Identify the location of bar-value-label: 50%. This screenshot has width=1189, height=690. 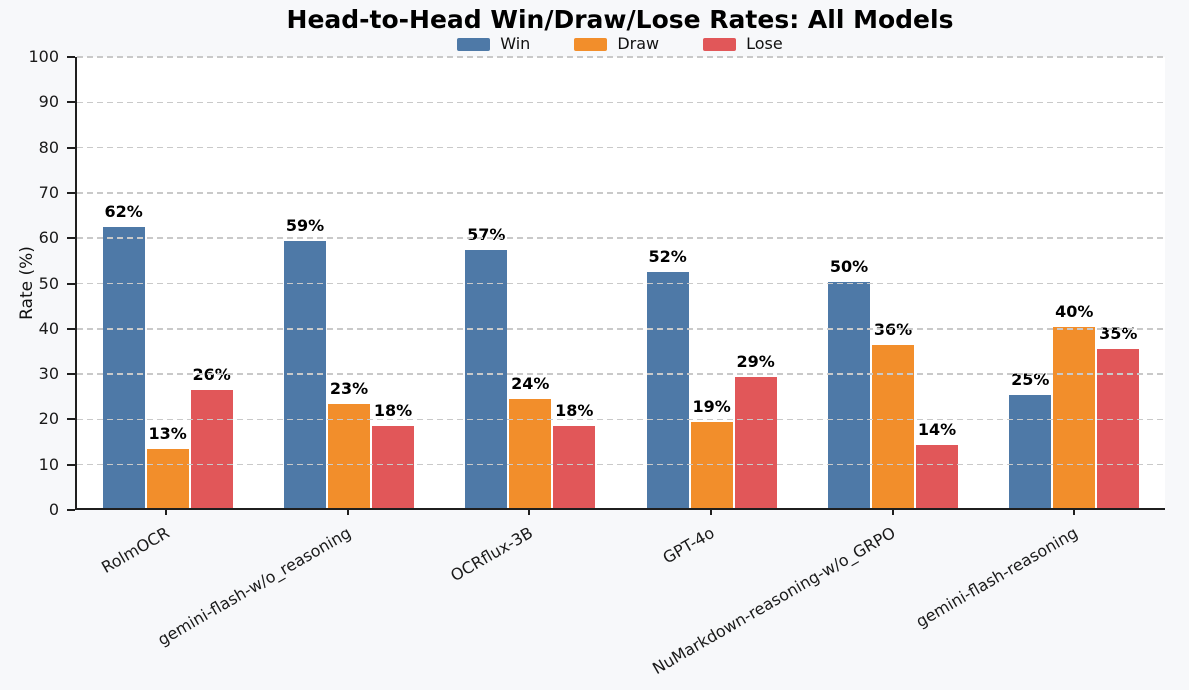
(849, 266).